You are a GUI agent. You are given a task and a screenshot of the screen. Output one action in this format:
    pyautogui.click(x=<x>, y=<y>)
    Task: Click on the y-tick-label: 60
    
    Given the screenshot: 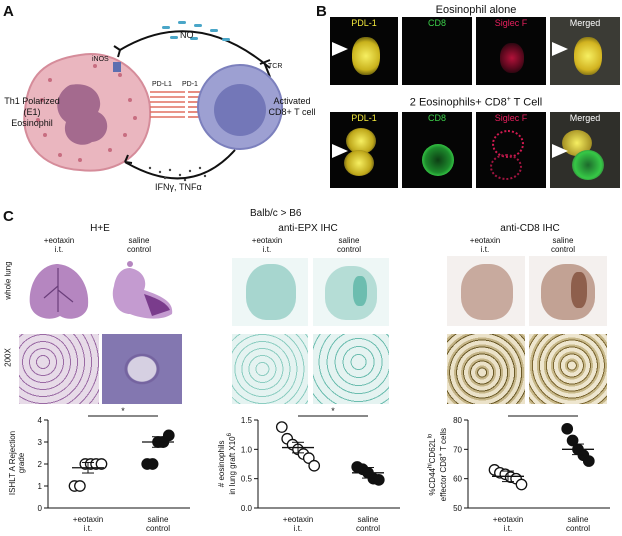 What is the action you would take?
    pyautogui.click(x=457, y=479)
    